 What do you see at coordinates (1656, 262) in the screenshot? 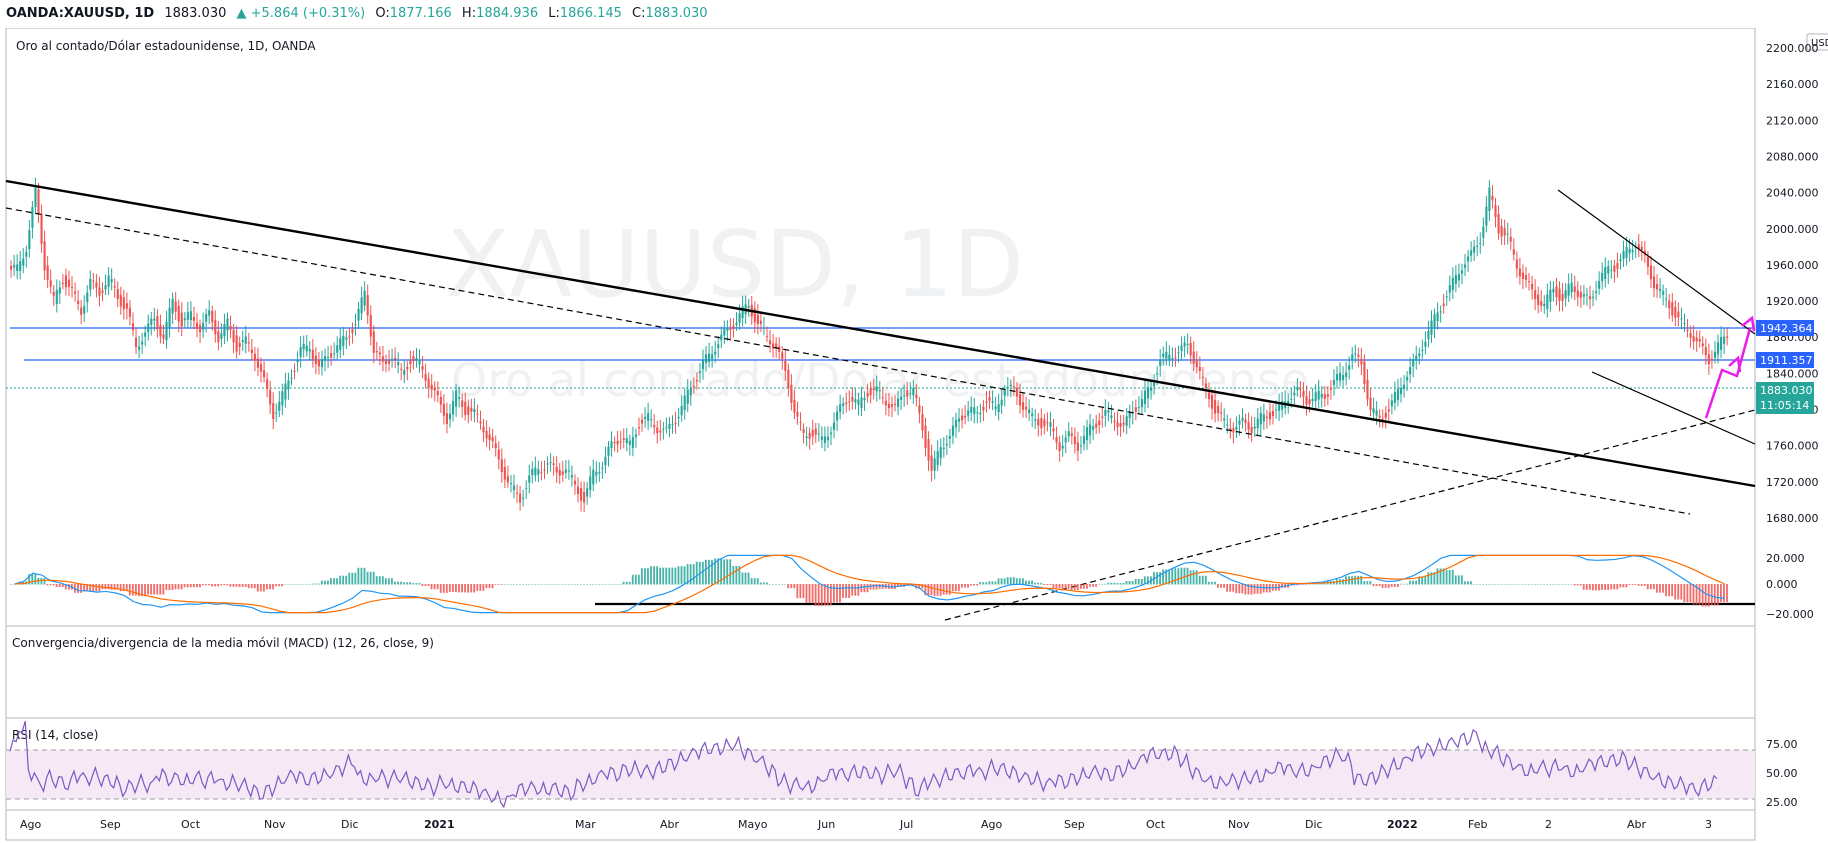
I see `channel-upper-line` at bounding box center [1656, 262].